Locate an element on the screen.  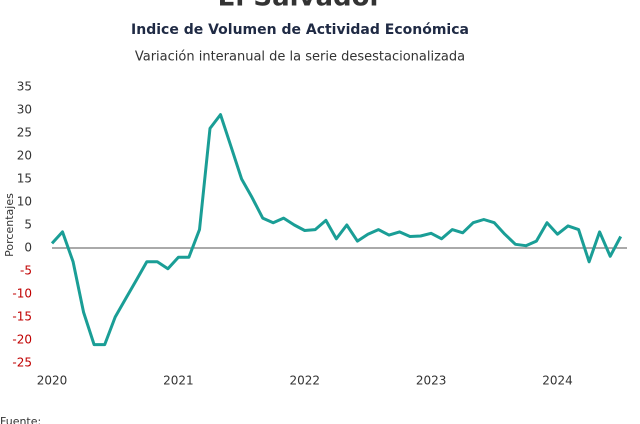
y-tick-label: 5 is located at coordinates (28, 225).